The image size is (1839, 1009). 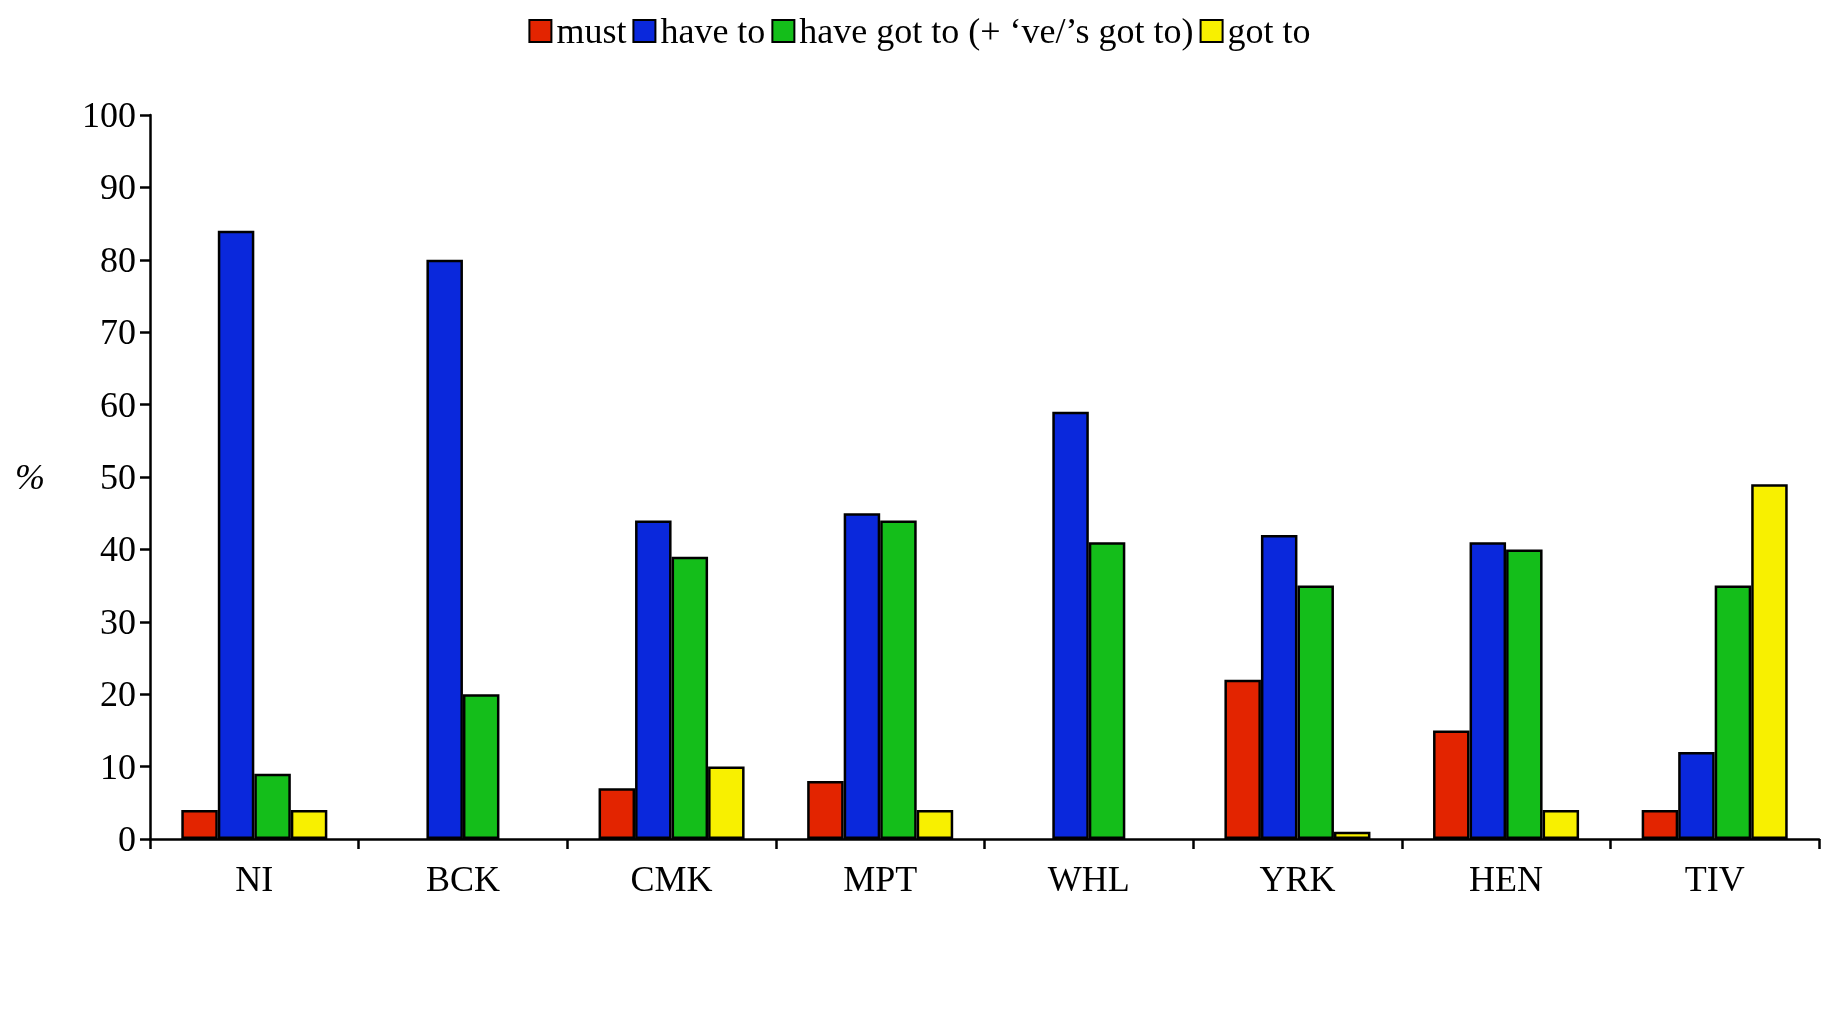 I want to click on y-tick-label: 10, so click(x=118, y=766).